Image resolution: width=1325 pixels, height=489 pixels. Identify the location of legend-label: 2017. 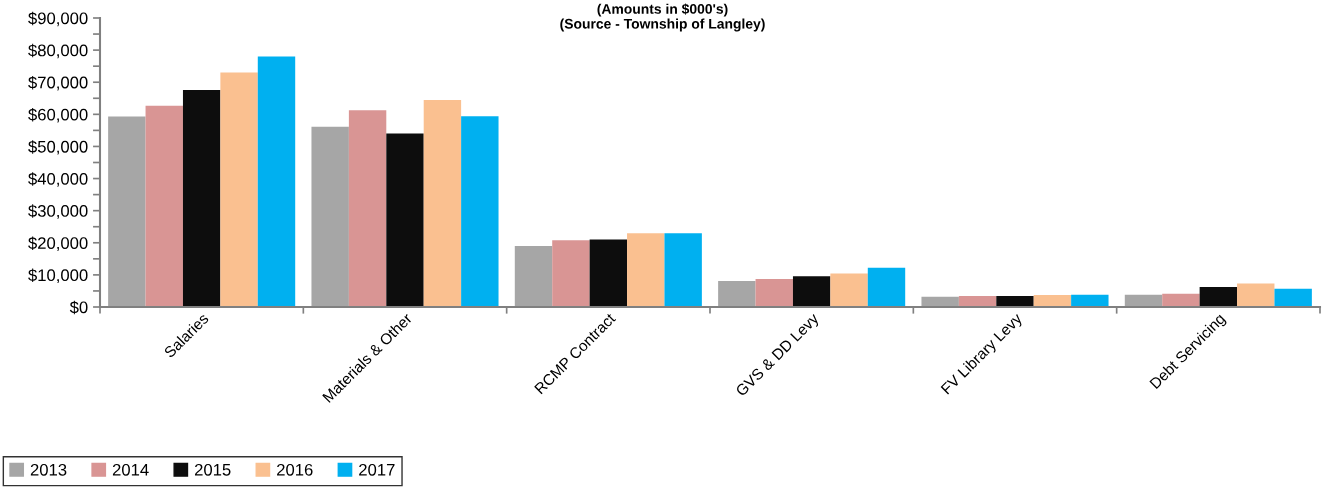
(377, 469).